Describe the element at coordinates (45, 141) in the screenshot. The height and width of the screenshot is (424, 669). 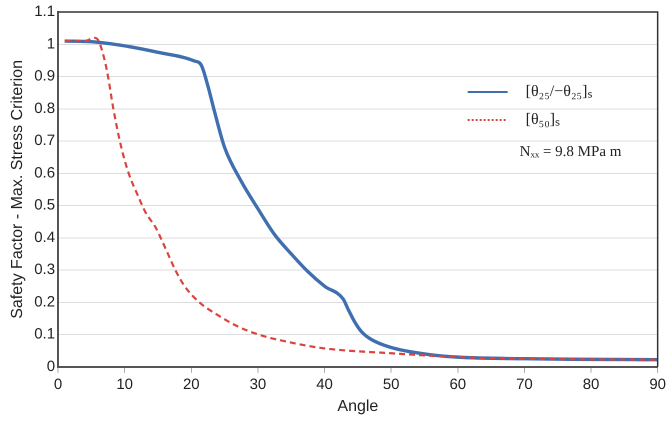
I see `y-tick-label: 0.7` at that location.